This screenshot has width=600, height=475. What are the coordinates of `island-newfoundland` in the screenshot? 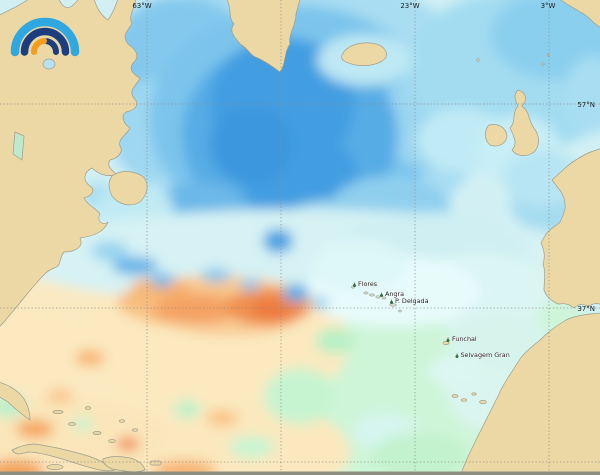 It's located at (128, 188).